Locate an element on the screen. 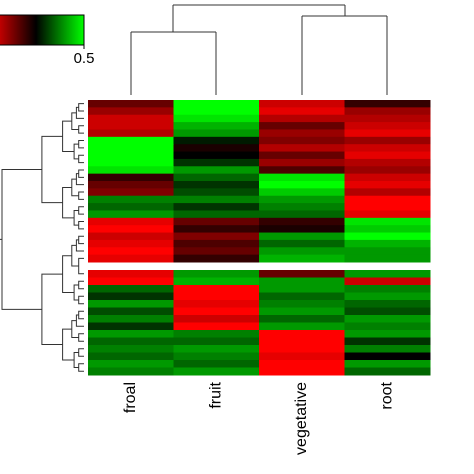 The height and width of the screenshot is (474, 474). color-key is located at coordinates (42, 30).